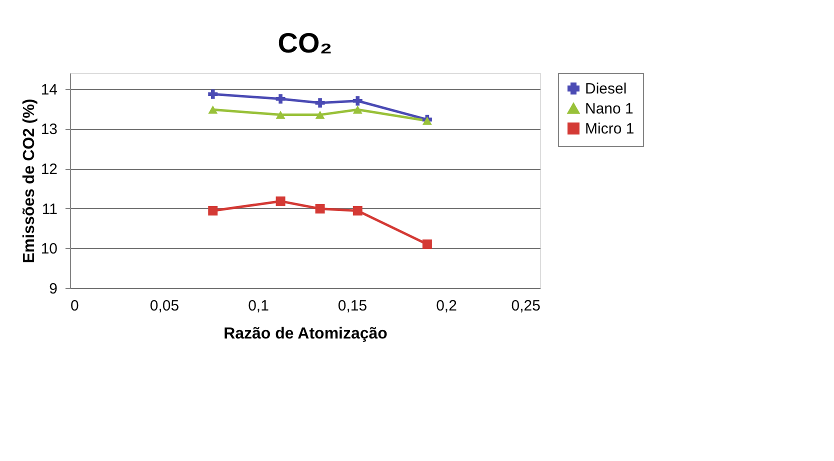  Describe the element at coordinates (49, 249) in the screenshot. I see `y-tick-label: 10` at that location.